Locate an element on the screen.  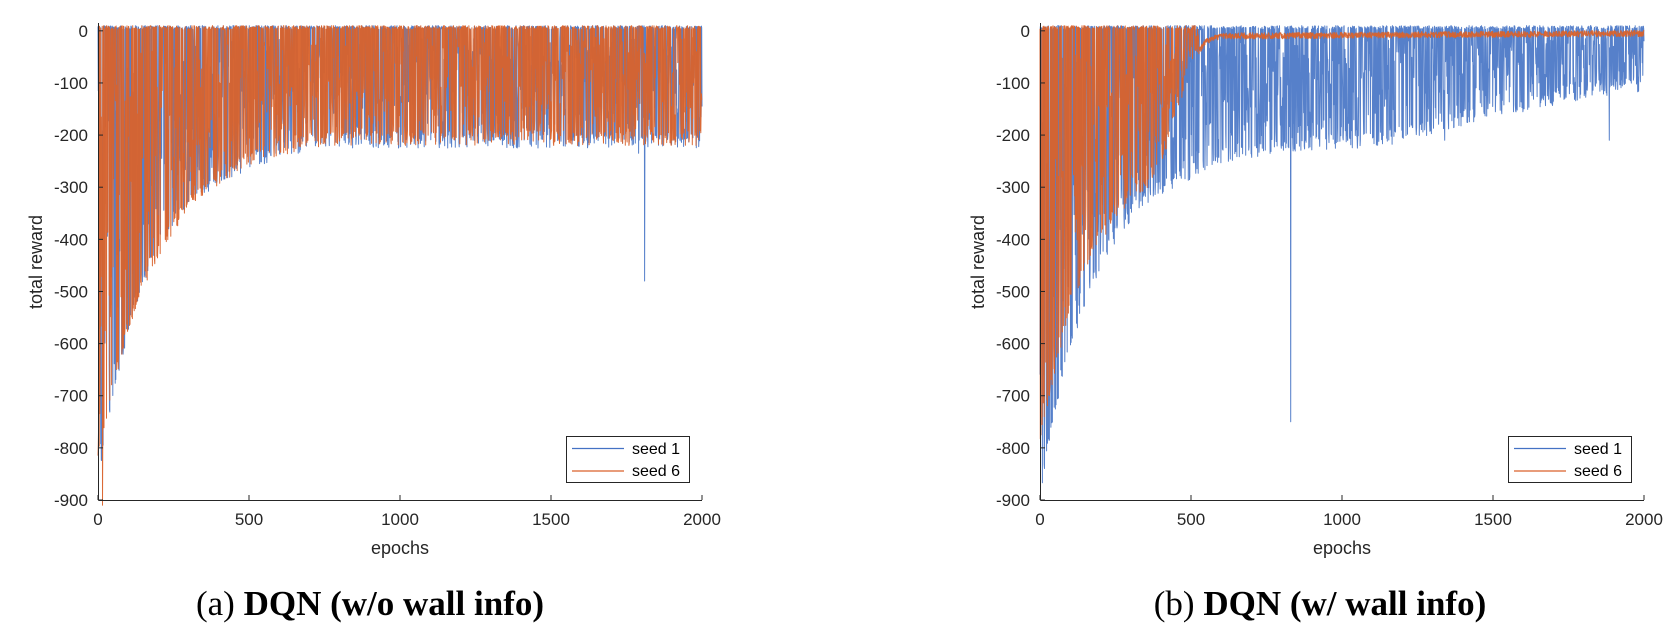
caption-title: DQN (w/o wall info) is located at coordinates (393, 603).